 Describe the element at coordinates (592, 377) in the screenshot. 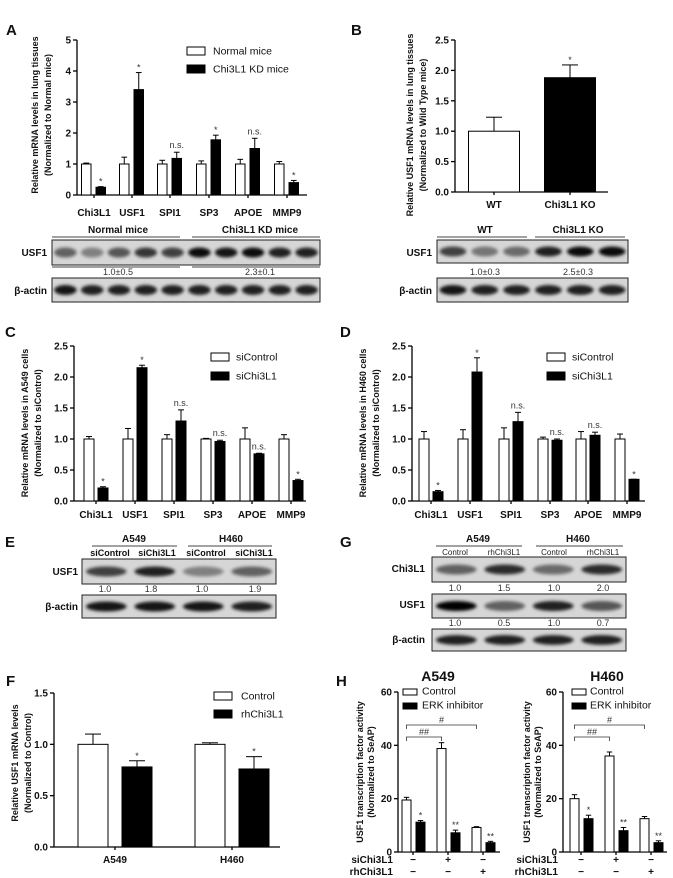

I see `legend-label: siChi3L1` at that location.